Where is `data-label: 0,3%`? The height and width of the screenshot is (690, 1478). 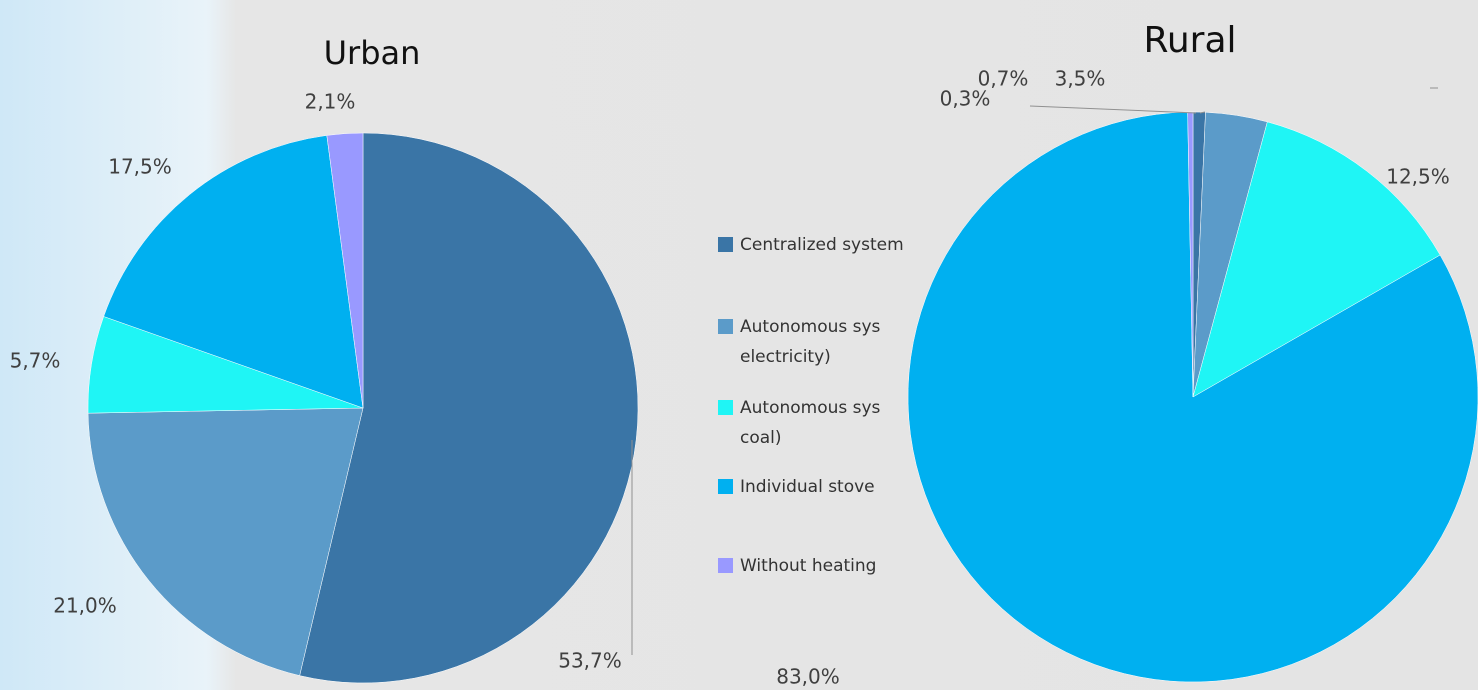
data-label: 0,3% is located at coordinates (965, 99).